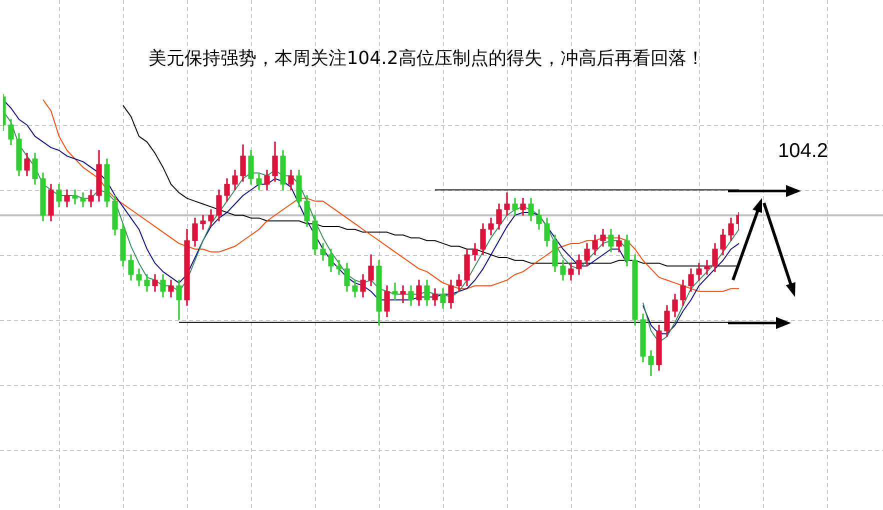 The height and width of the screenshot is (510, 883). I want to click on chart-title: 美元保持强势，本周关注104.2高位压制点的得失，冲高后再看回落！, so click(427, 58).